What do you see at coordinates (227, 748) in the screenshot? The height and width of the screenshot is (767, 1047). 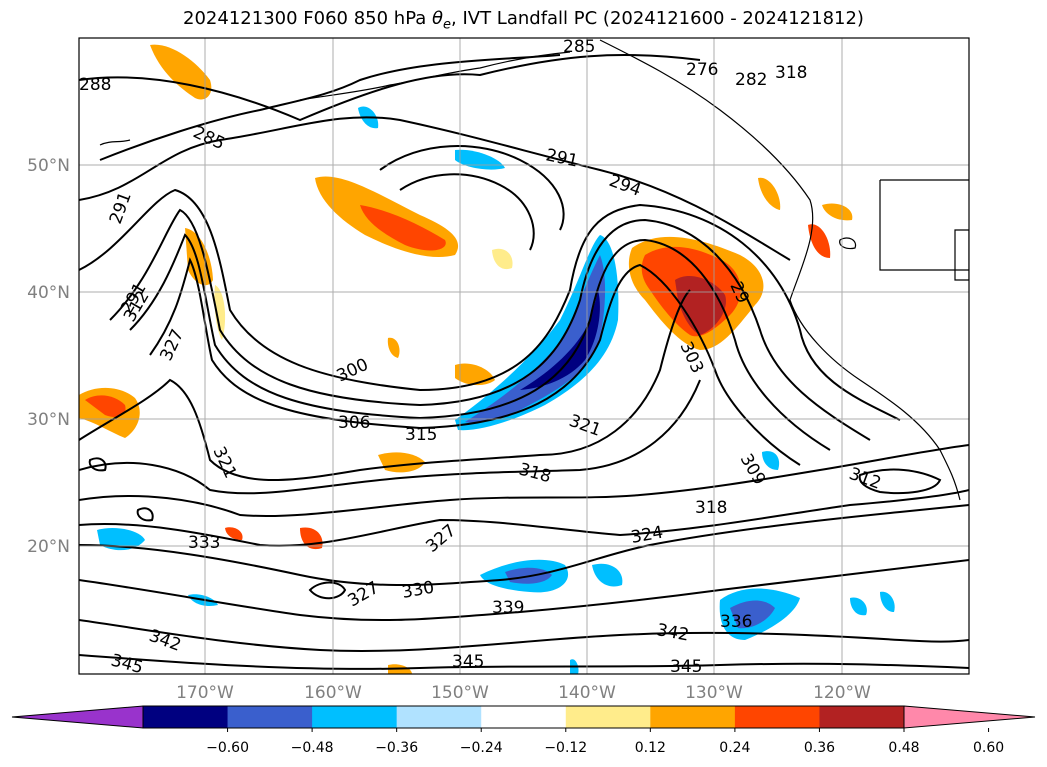 I see `colorbar-tick-label: −0.60` at bounding box center [227, 748].